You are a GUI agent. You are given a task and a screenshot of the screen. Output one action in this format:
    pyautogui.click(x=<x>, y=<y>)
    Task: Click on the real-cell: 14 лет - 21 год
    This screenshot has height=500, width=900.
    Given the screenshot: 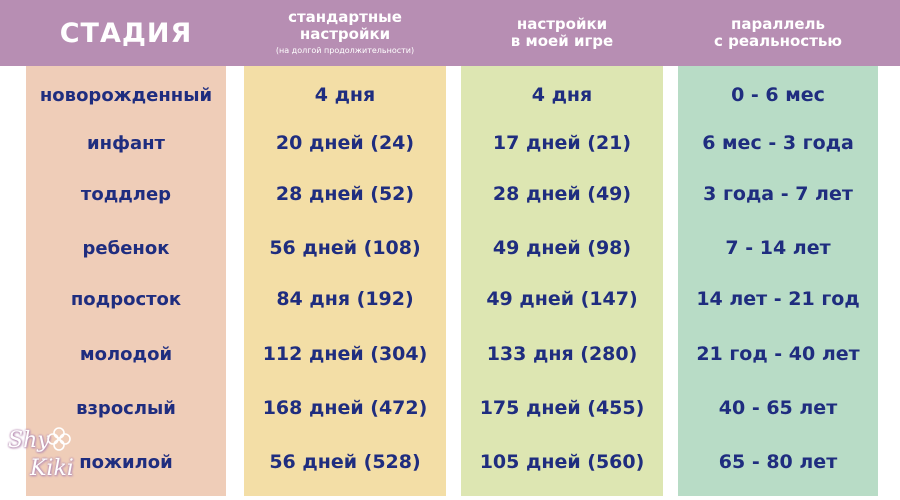 What is the action you would take?
    pyautogui.click(x=778, y=299)
    